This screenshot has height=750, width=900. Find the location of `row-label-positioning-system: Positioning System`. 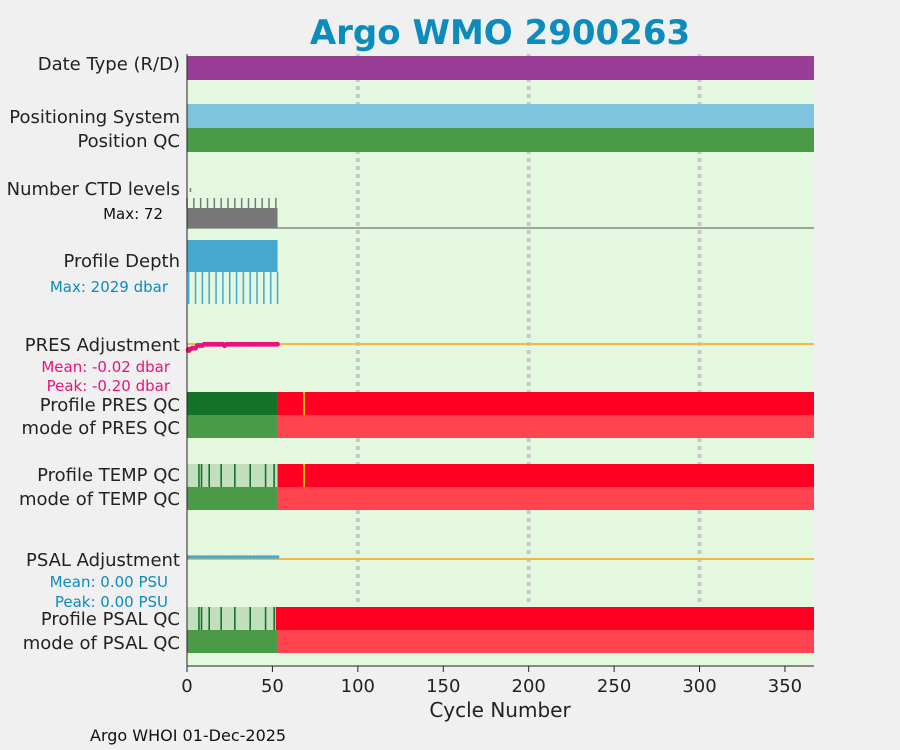

row-label-positioning-system: Positioning System is located at coordinates (94, 117).